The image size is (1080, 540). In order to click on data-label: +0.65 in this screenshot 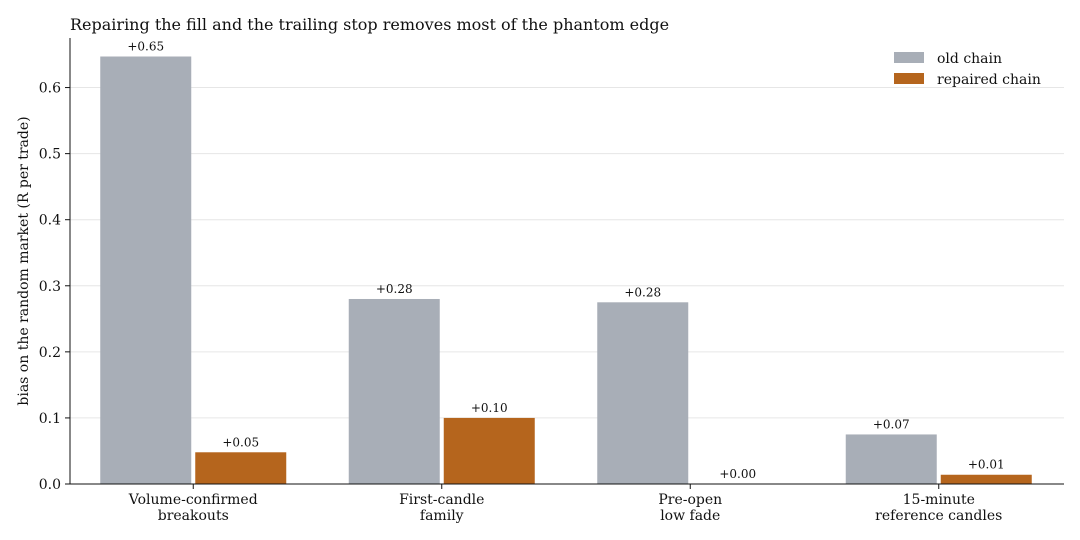, I will do `click(145, 47)`.